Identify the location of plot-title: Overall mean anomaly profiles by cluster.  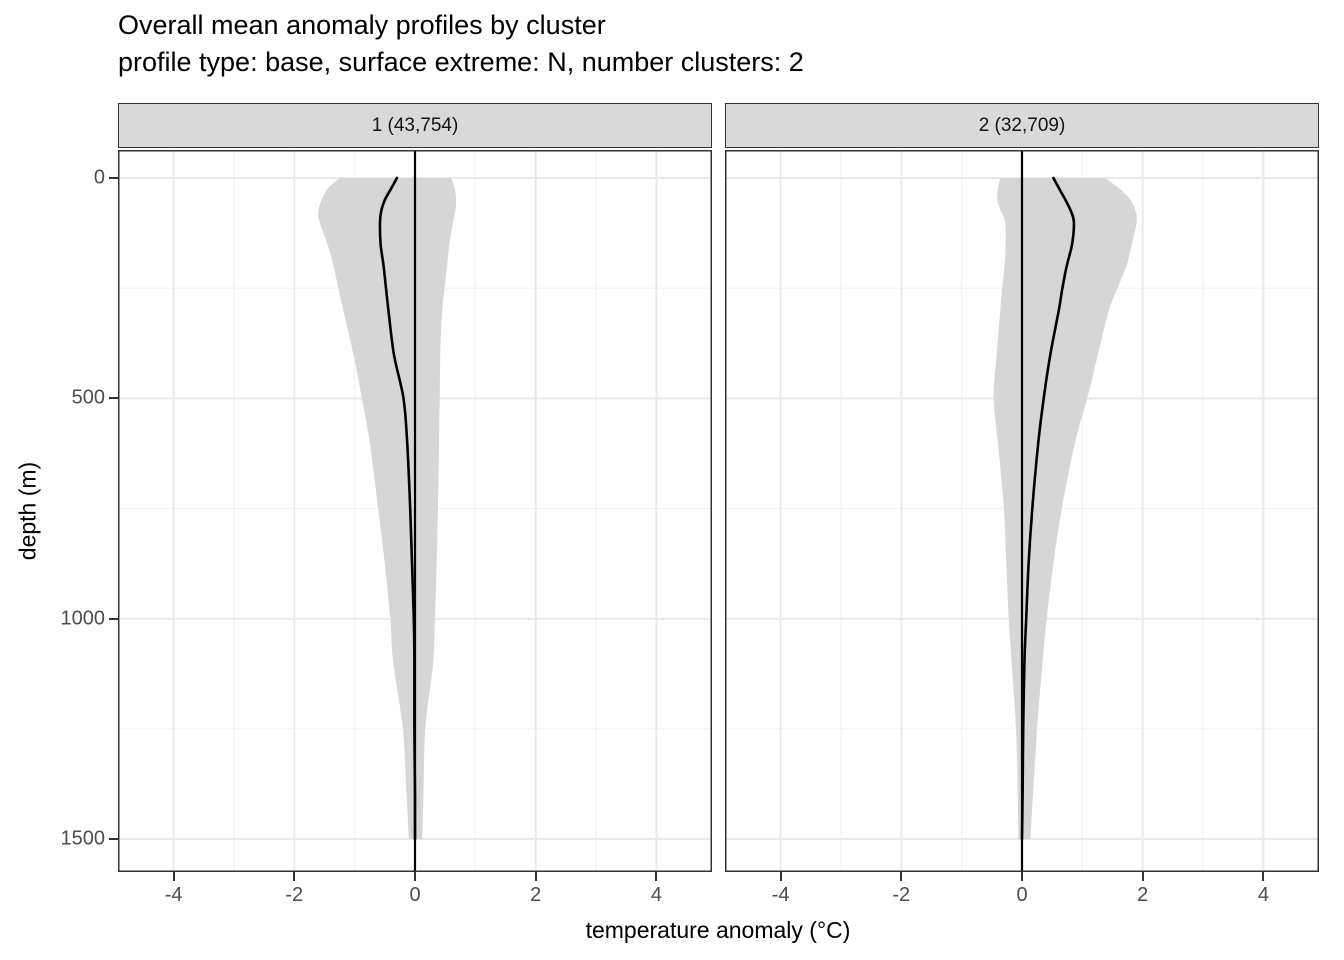
(362, 25).